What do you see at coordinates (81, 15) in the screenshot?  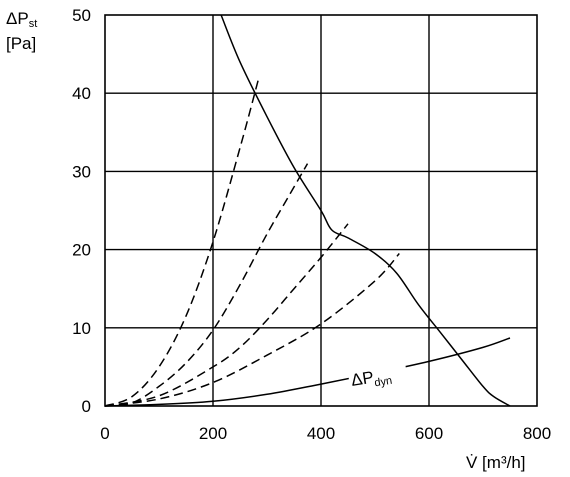 I see `y-tick-label: 50` at bounding box center [81, 15].